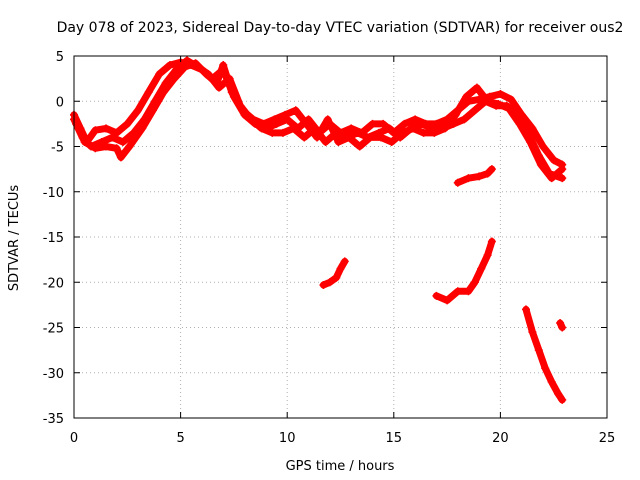 This screenshot has width=640, height=480. I want to click on y-axis-label: SDTVAR / TECUs, so click(14, 238).